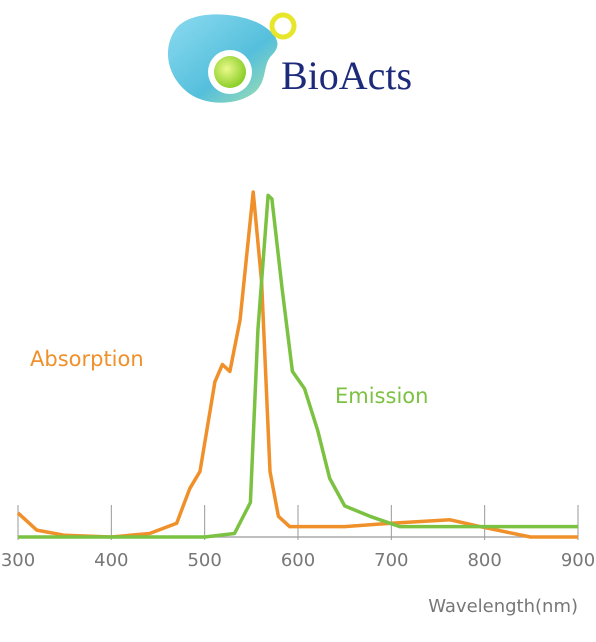 This screenshot has width=596, height=642. What do you see at coordinates (381, 396) in the screenshot?
I see `series-label: Emission` at bounding box center [381, 396].